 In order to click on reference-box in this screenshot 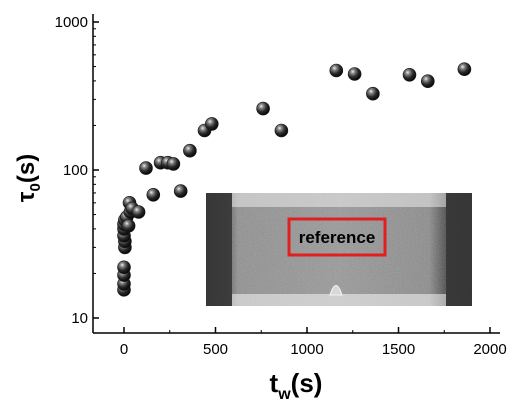, I will do `click(337, 237)`.